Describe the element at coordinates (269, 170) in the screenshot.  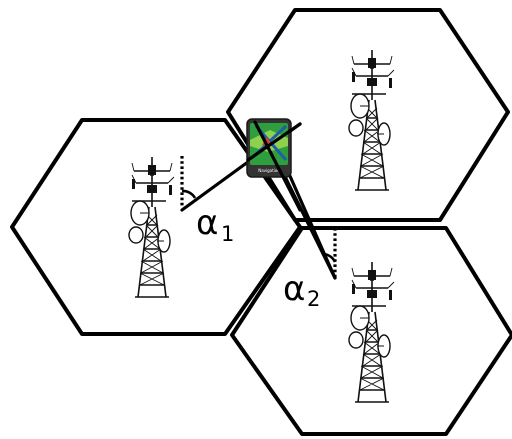
I see `device-caption: Navigation` at that location.